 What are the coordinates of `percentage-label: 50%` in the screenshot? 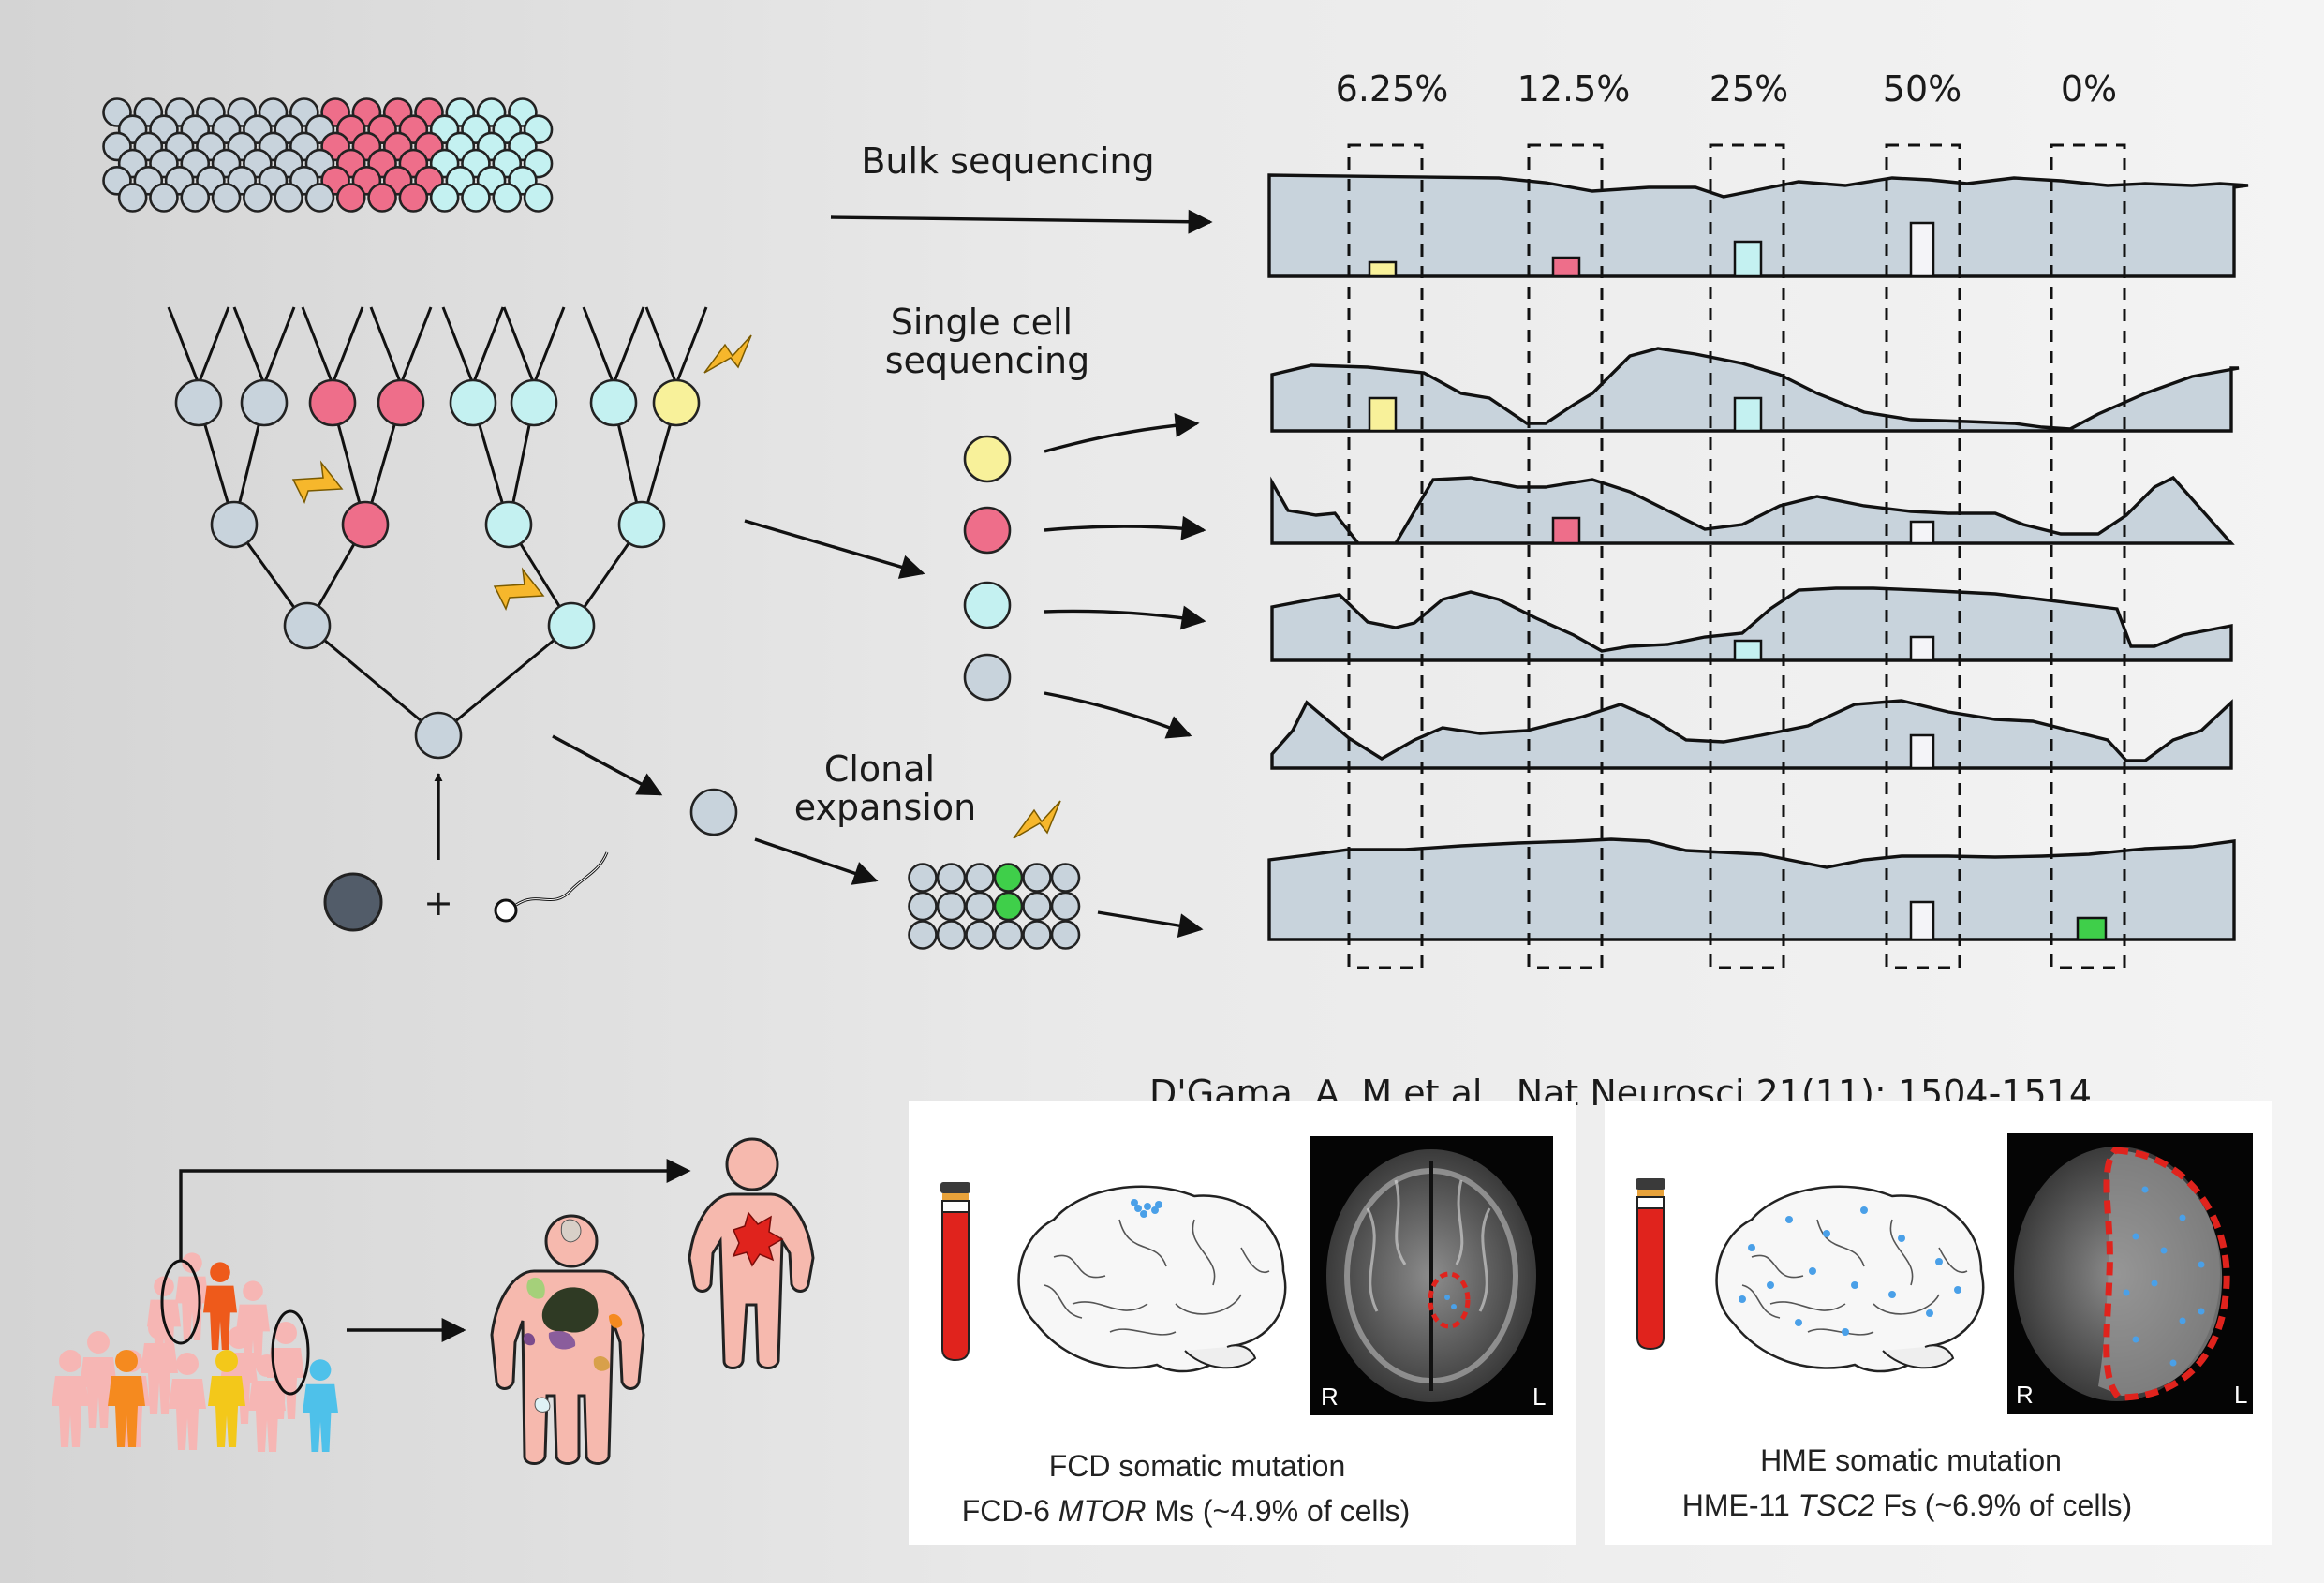 It's located at (1922, 89).